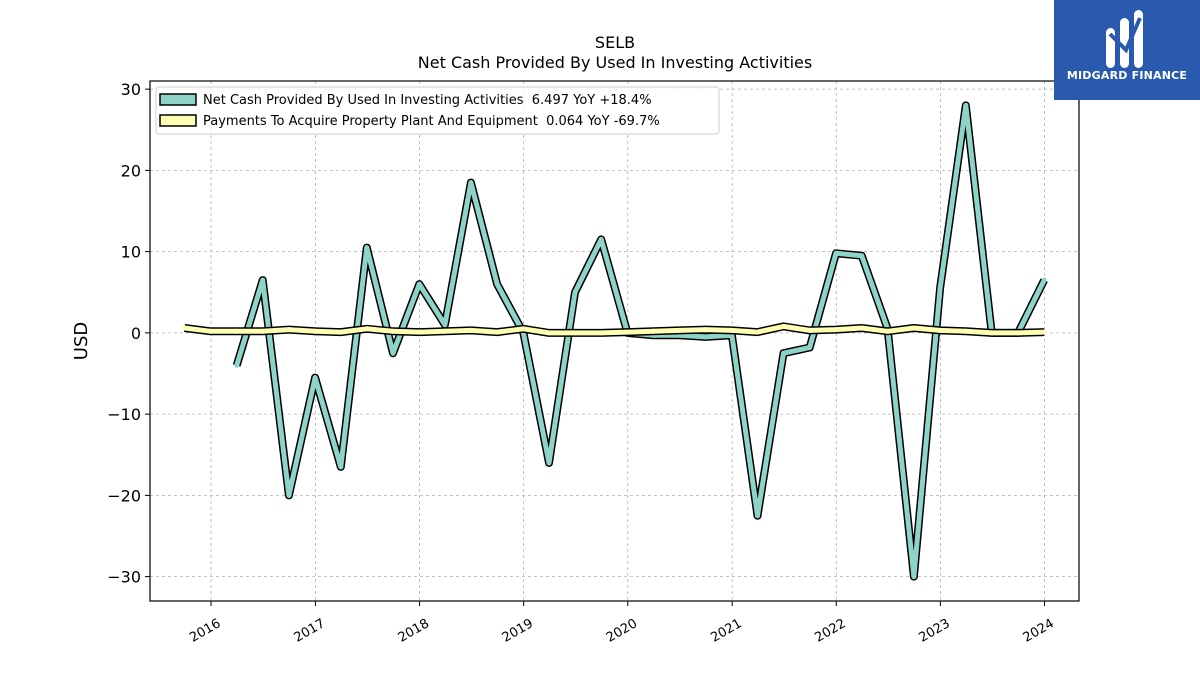 The width and height of the screenshot is (1200, 675). Describe the element at coordinates (81, 341) in the screenshot. I see `y-axis-label: USD` at that location.